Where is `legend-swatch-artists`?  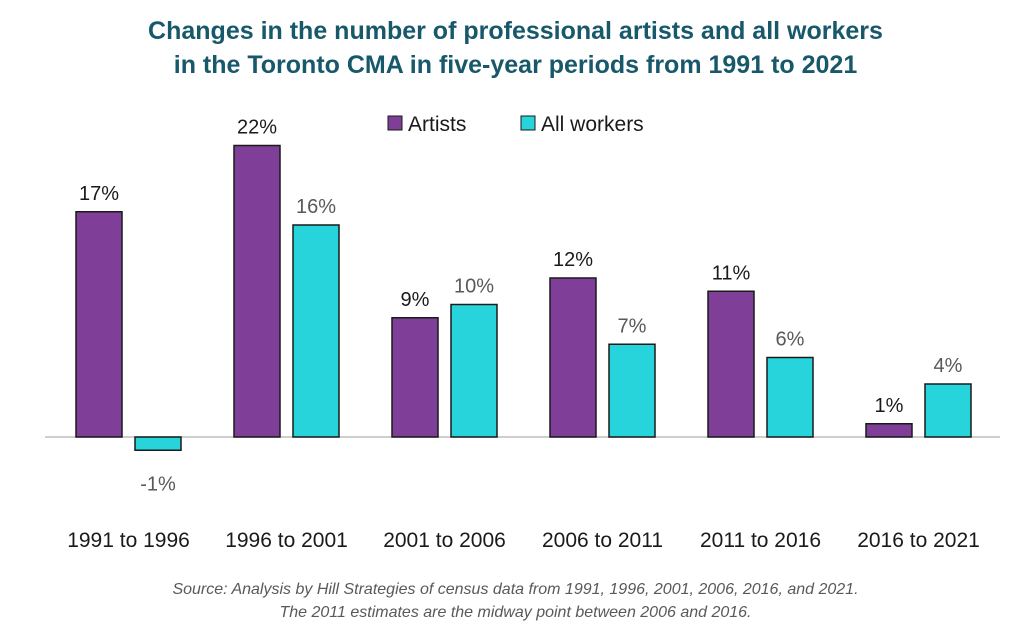 legend-swatch-artists is located at coordinates (395, 123).